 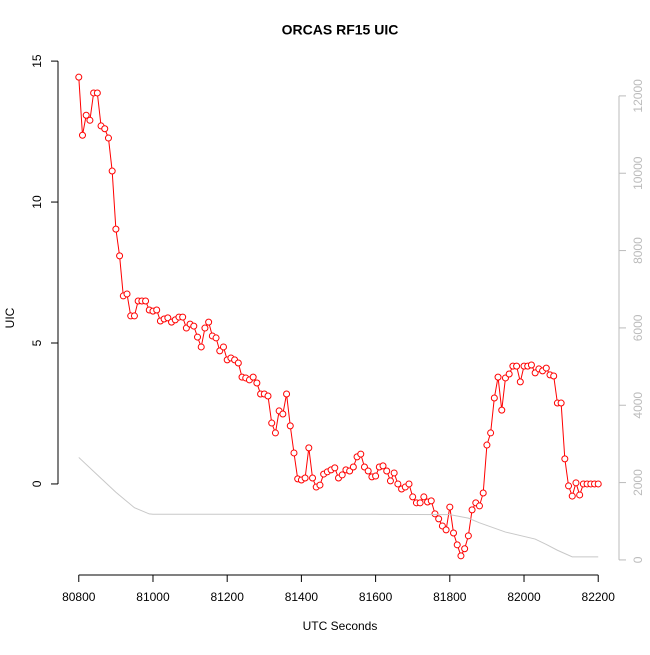 What do you see at coordinates (338, 507) in the screenshot?
I see `series-line` at bounding box center [338, 507].